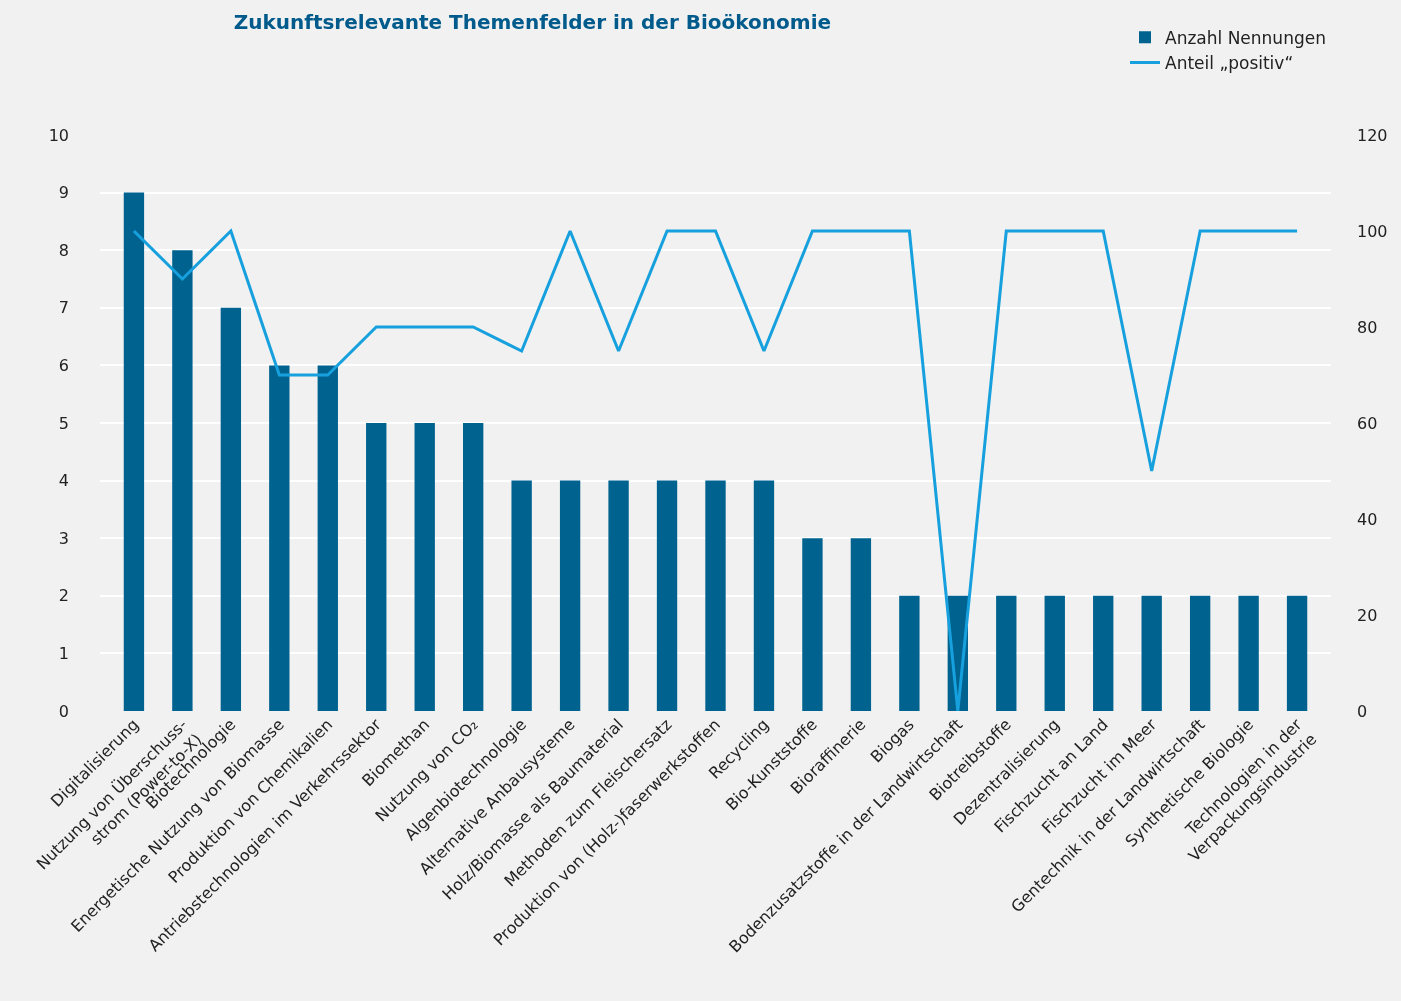 The height and width of the screenshot is (1001, 1401). Describe the element at coordinates (63, 596) in the screenshot. I see `y-tick-label: 2` at that location.